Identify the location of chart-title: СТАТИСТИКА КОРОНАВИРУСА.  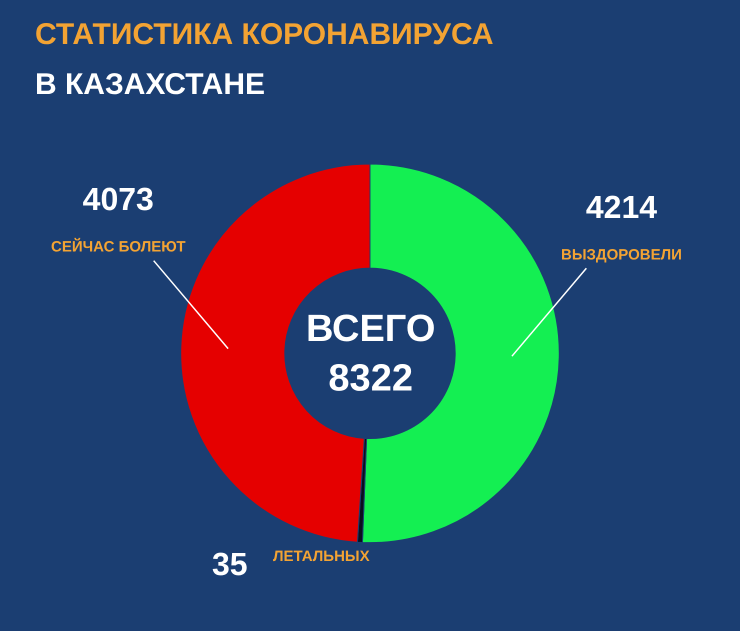
(264, 34).